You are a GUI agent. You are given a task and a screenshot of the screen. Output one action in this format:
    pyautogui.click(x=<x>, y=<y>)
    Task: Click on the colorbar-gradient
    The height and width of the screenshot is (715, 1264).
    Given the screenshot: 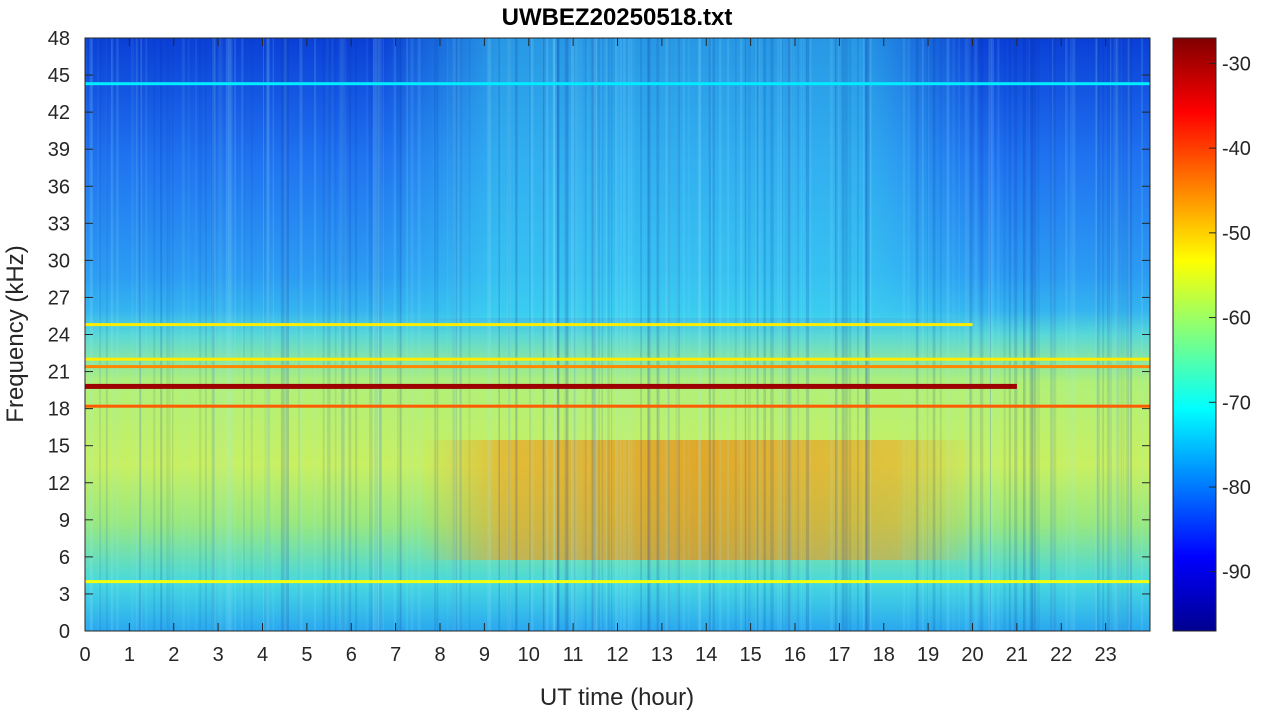 What is the action you would take?
    pyautogui.click(x=1194, y=334)
    